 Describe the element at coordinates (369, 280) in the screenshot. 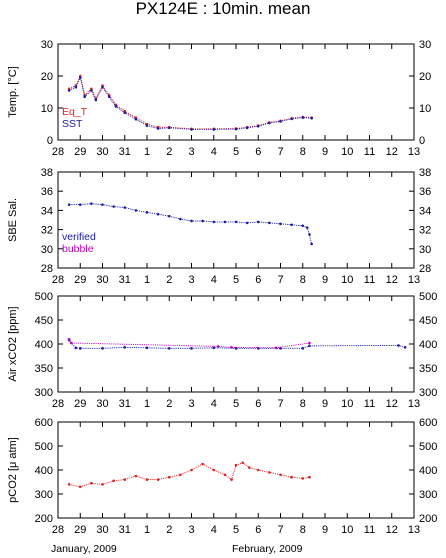

I see `x-tick-label: 11` at that location.